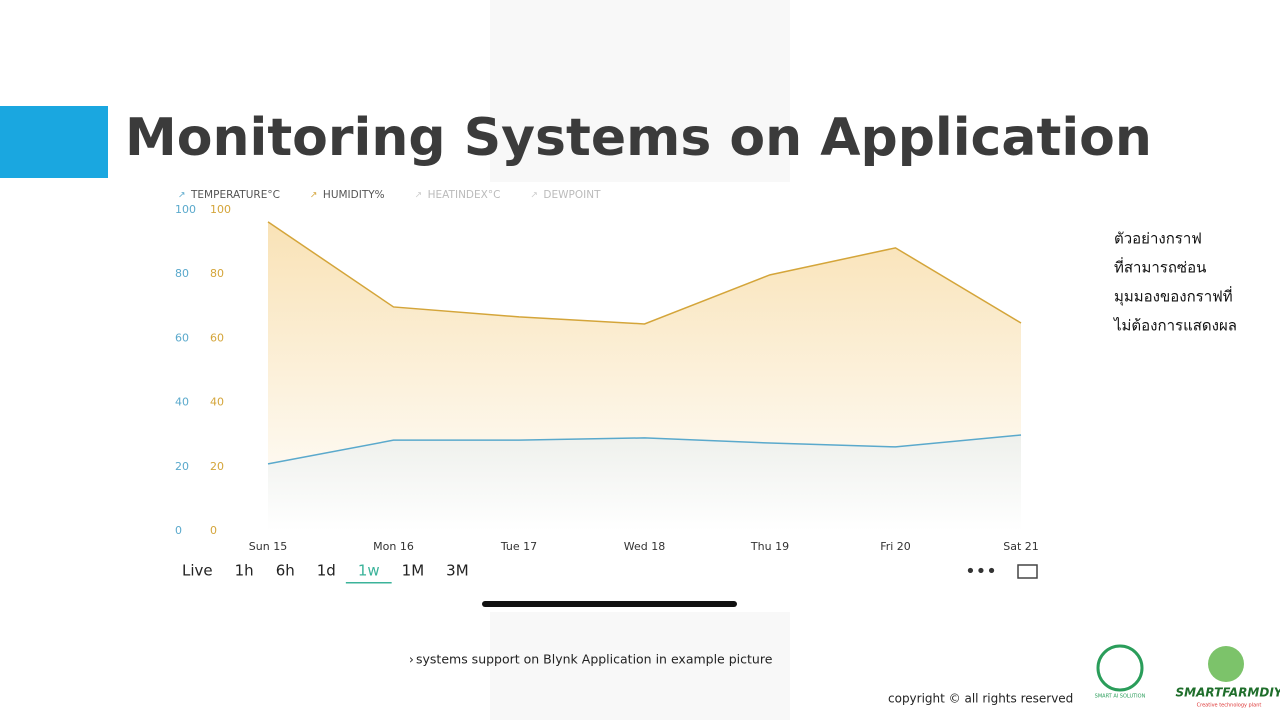  What do you see at coordinates (220, 209) in the screenshot?
I see `y2-tick-label: 100` at bounding box center [220, 209].